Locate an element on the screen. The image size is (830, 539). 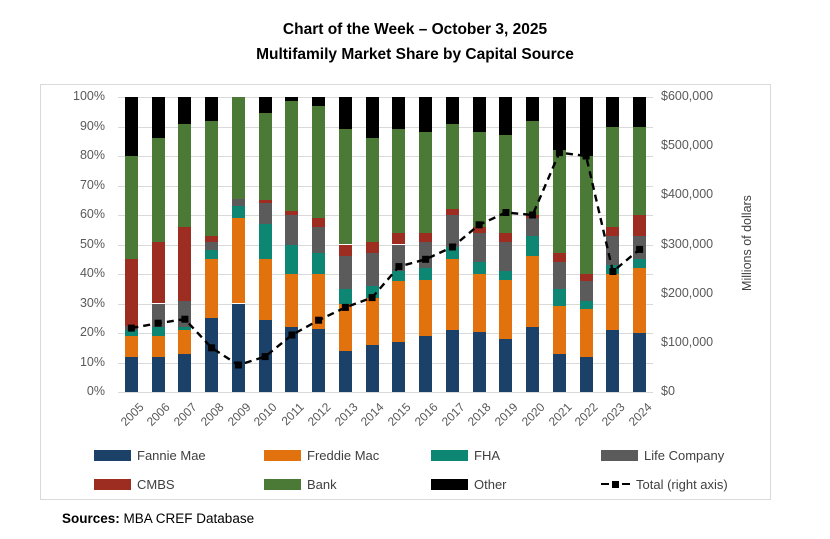
legend-label: FHA is located at coordinates (487, 455).